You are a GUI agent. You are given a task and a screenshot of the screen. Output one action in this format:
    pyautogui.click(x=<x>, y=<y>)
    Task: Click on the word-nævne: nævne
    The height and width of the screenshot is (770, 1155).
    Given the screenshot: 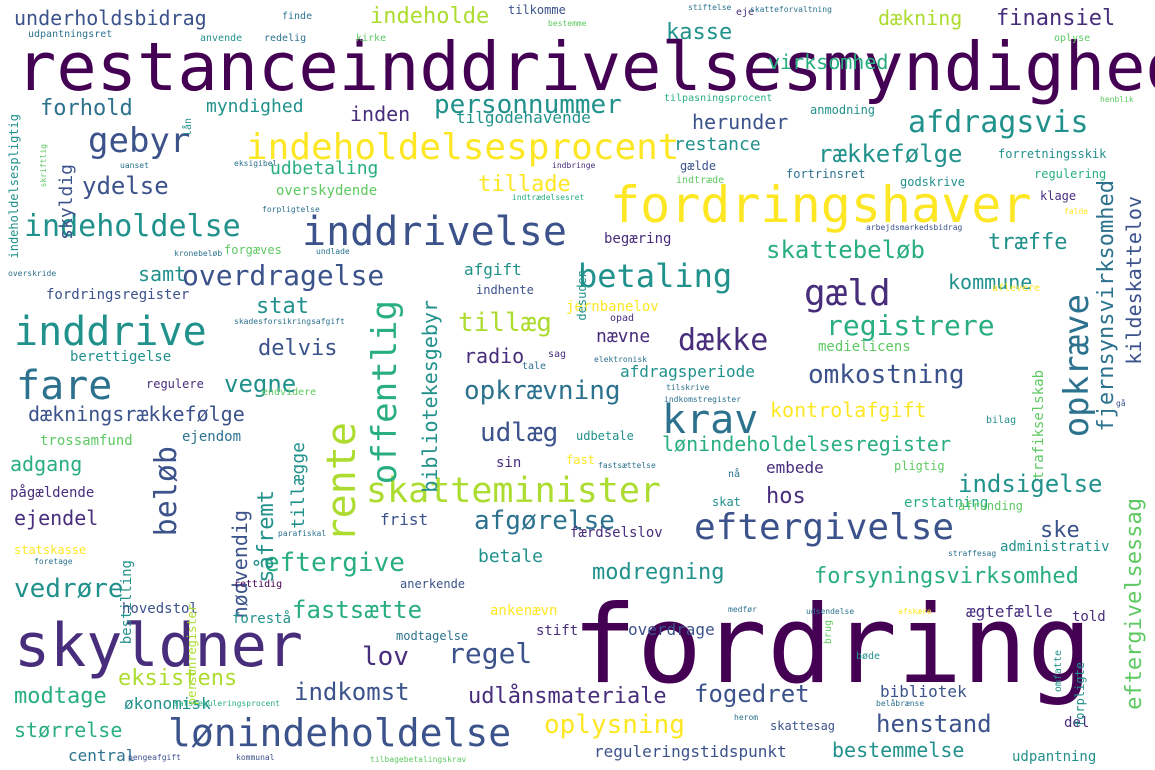 What is the action you would take?
    pyautogui.click(x=623, y=336)
    